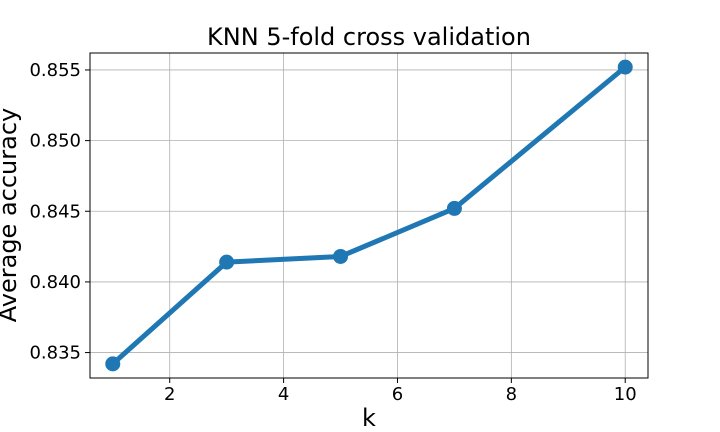  I want to click on x-axis-label: k, so click(369, 418).